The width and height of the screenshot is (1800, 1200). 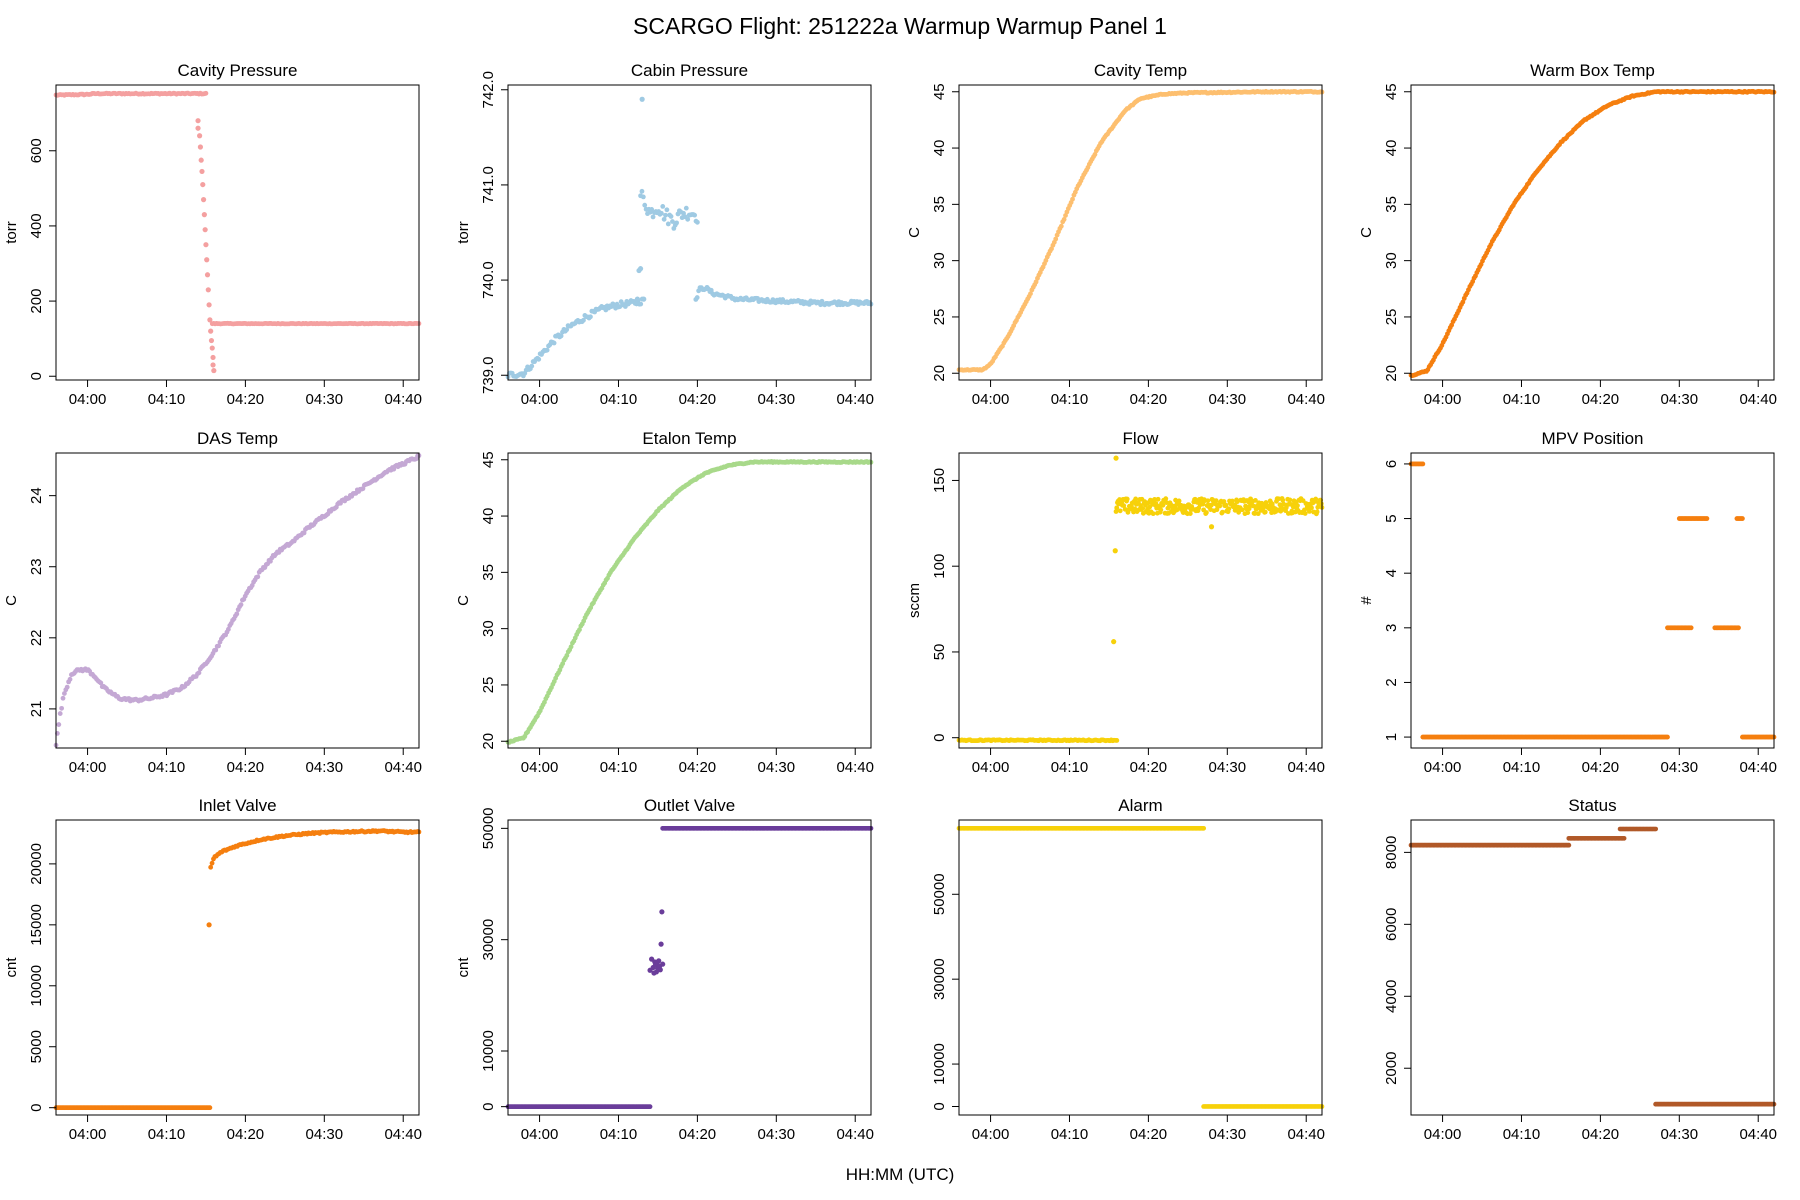 What do you see at coordinates (238, 600) in the screenshot?
I see `panel-das-temp-data-series` at bounding box center [238, 600].